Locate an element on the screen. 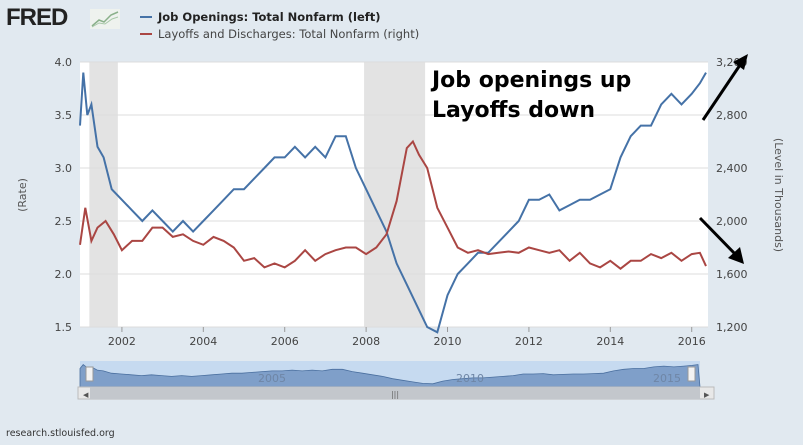 This screenshot has height=445, width=803. y-tick-left: 4.0 is located at coordinates (64, 62).